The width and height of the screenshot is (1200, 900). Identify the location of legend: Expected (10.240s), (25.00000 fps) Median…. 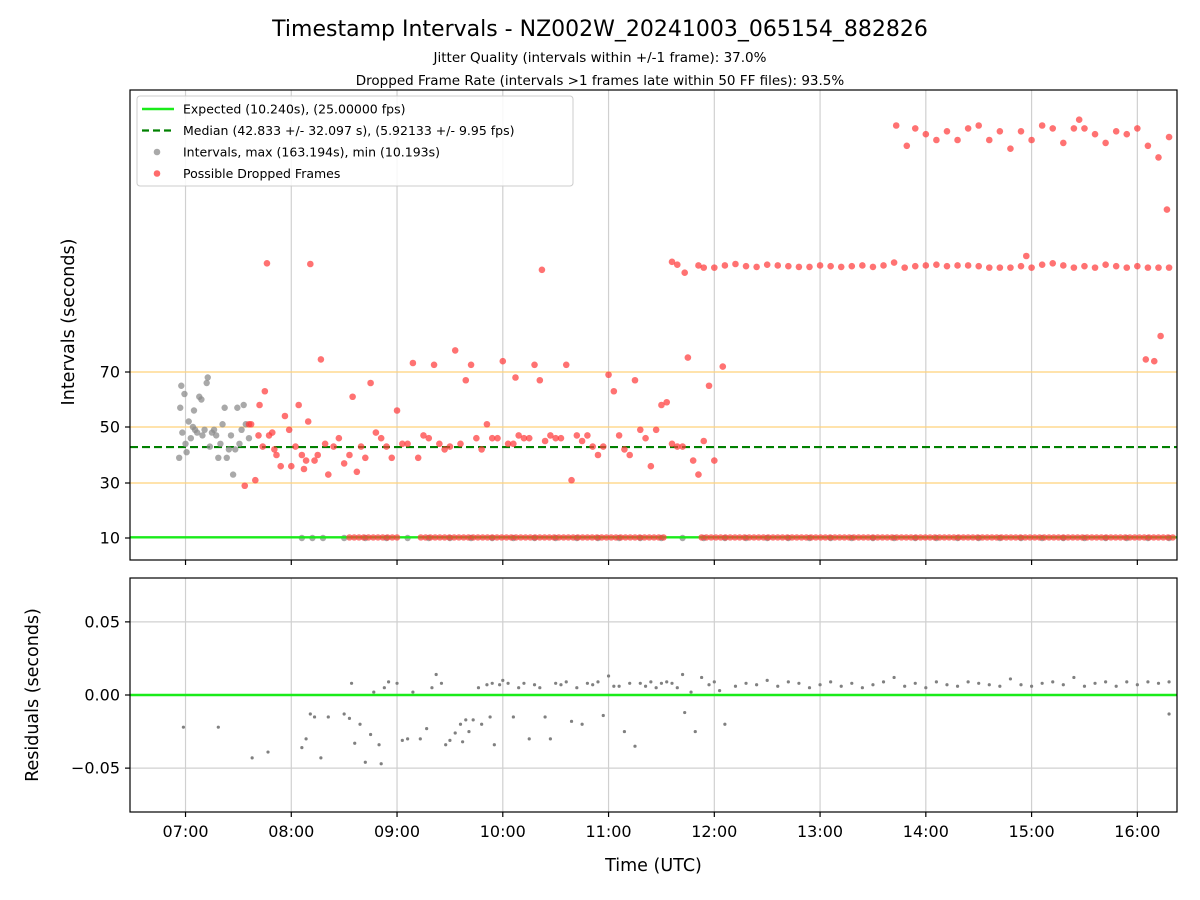
(355, 141).